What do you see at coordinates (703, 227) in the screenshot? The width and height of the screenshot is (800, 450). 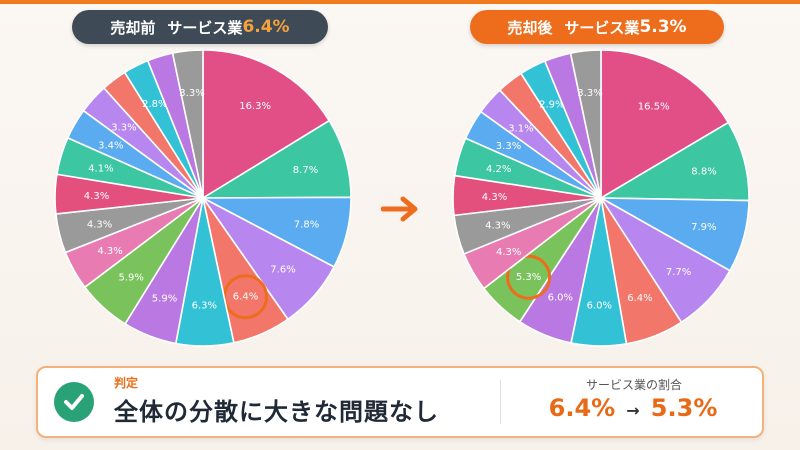 I see `after-slice-label: 7.9%` at bounding box center [703, 227].